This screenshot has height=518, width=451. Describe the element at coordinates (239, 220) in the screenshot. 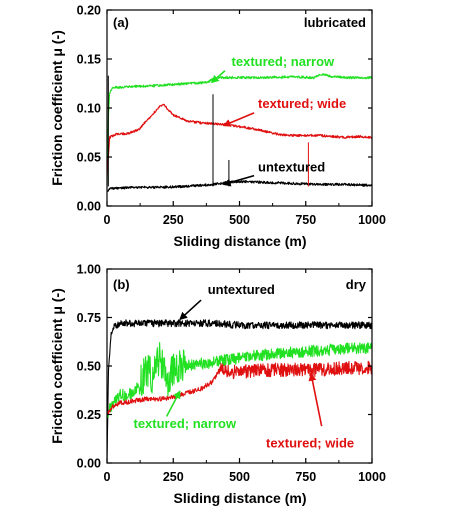

I see `panel-a-x-tick-label: 500` at that location.